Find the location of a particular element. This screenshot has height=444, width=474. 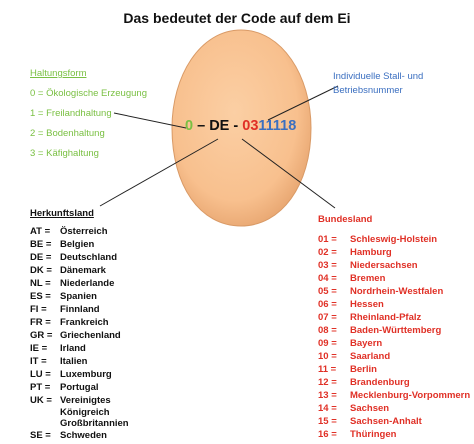

diagram-title: Das bedeutet der Code auf dem Ei is located at coordinates (237, 18).